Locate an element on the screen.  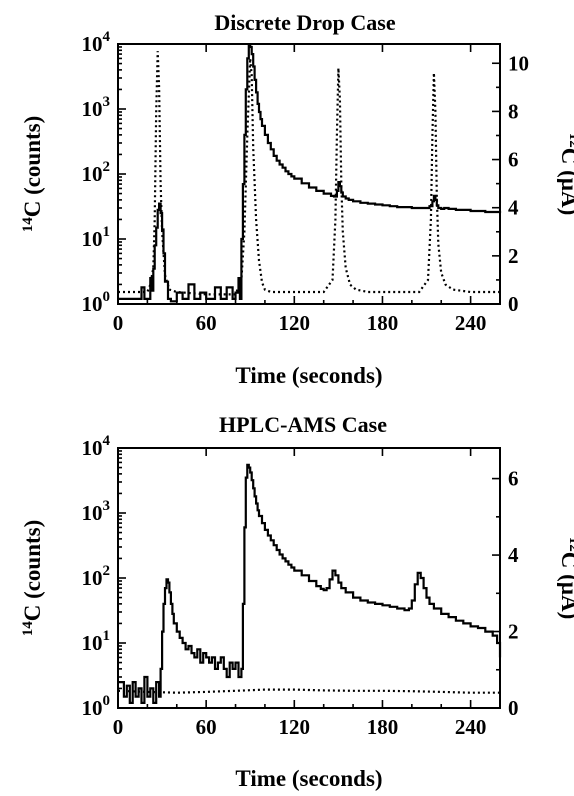
y-right-tick-label: 10 is located at coordinates (518, 63).